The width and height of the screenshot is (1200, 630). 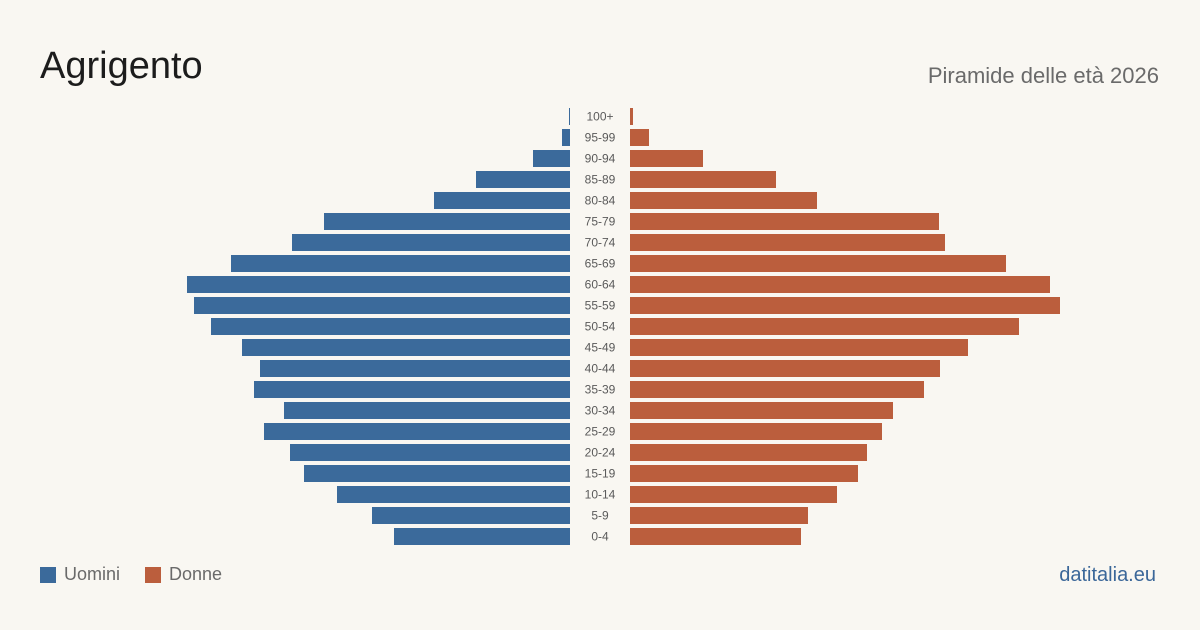 What do you see at coordinates (600, 495) in the screenshot?
I see `age-label-10-14: 10-14` at bounding box center [600, 495].